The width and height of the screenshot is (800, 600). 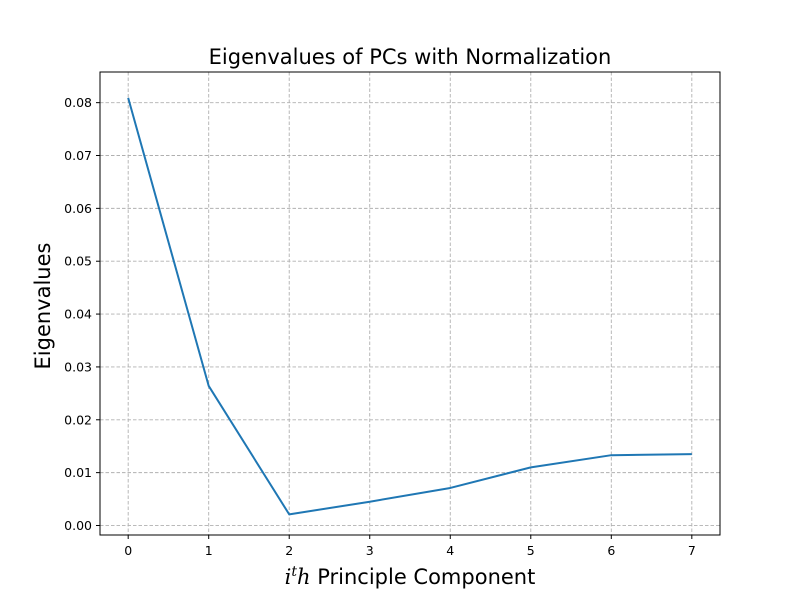 I want to click on x-axis-label-text: Principle Component, so click(x=423, y=577).